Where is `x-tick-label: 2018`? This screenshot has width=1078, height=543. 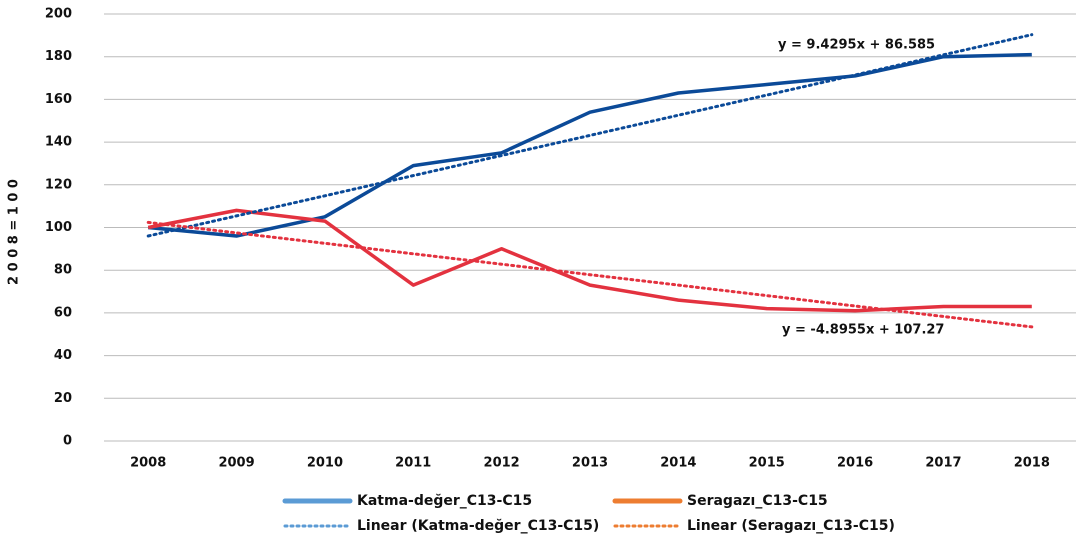 x-tick-label: 2018 is located at coordinates (1032, 463).